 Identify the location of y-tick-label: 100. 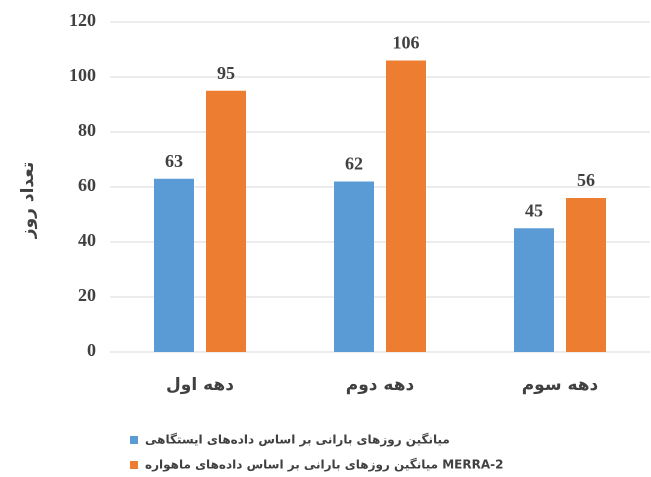
(82, 75).